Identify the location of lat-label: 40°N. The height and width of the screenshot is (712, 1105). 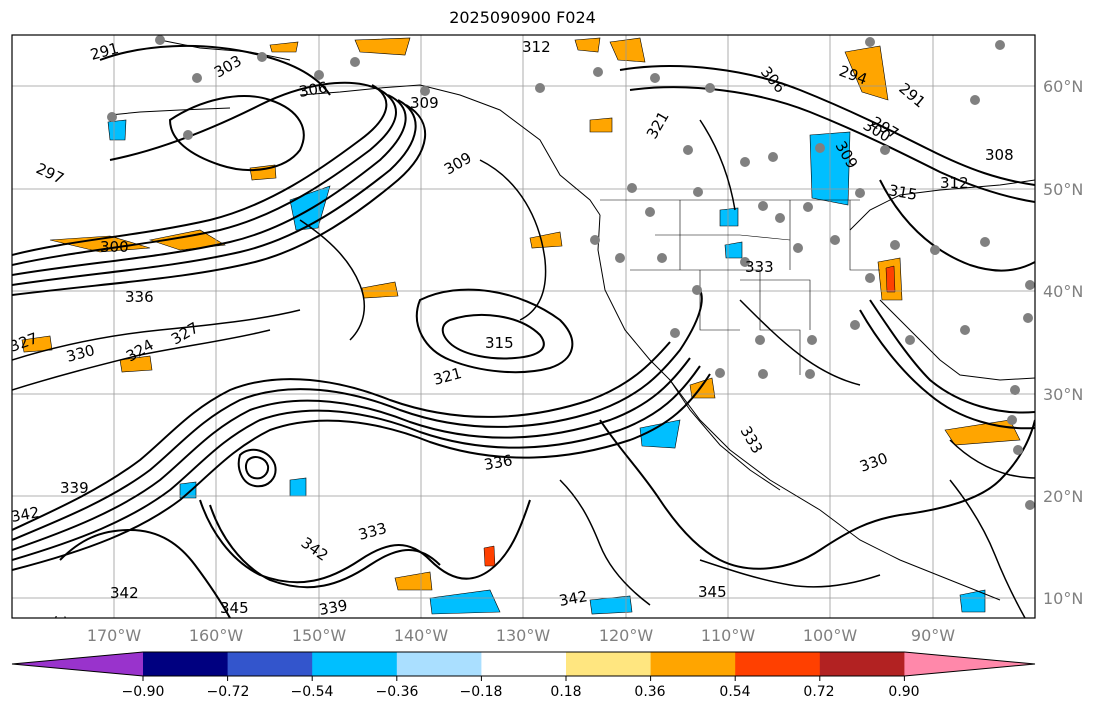
(1063, 291).